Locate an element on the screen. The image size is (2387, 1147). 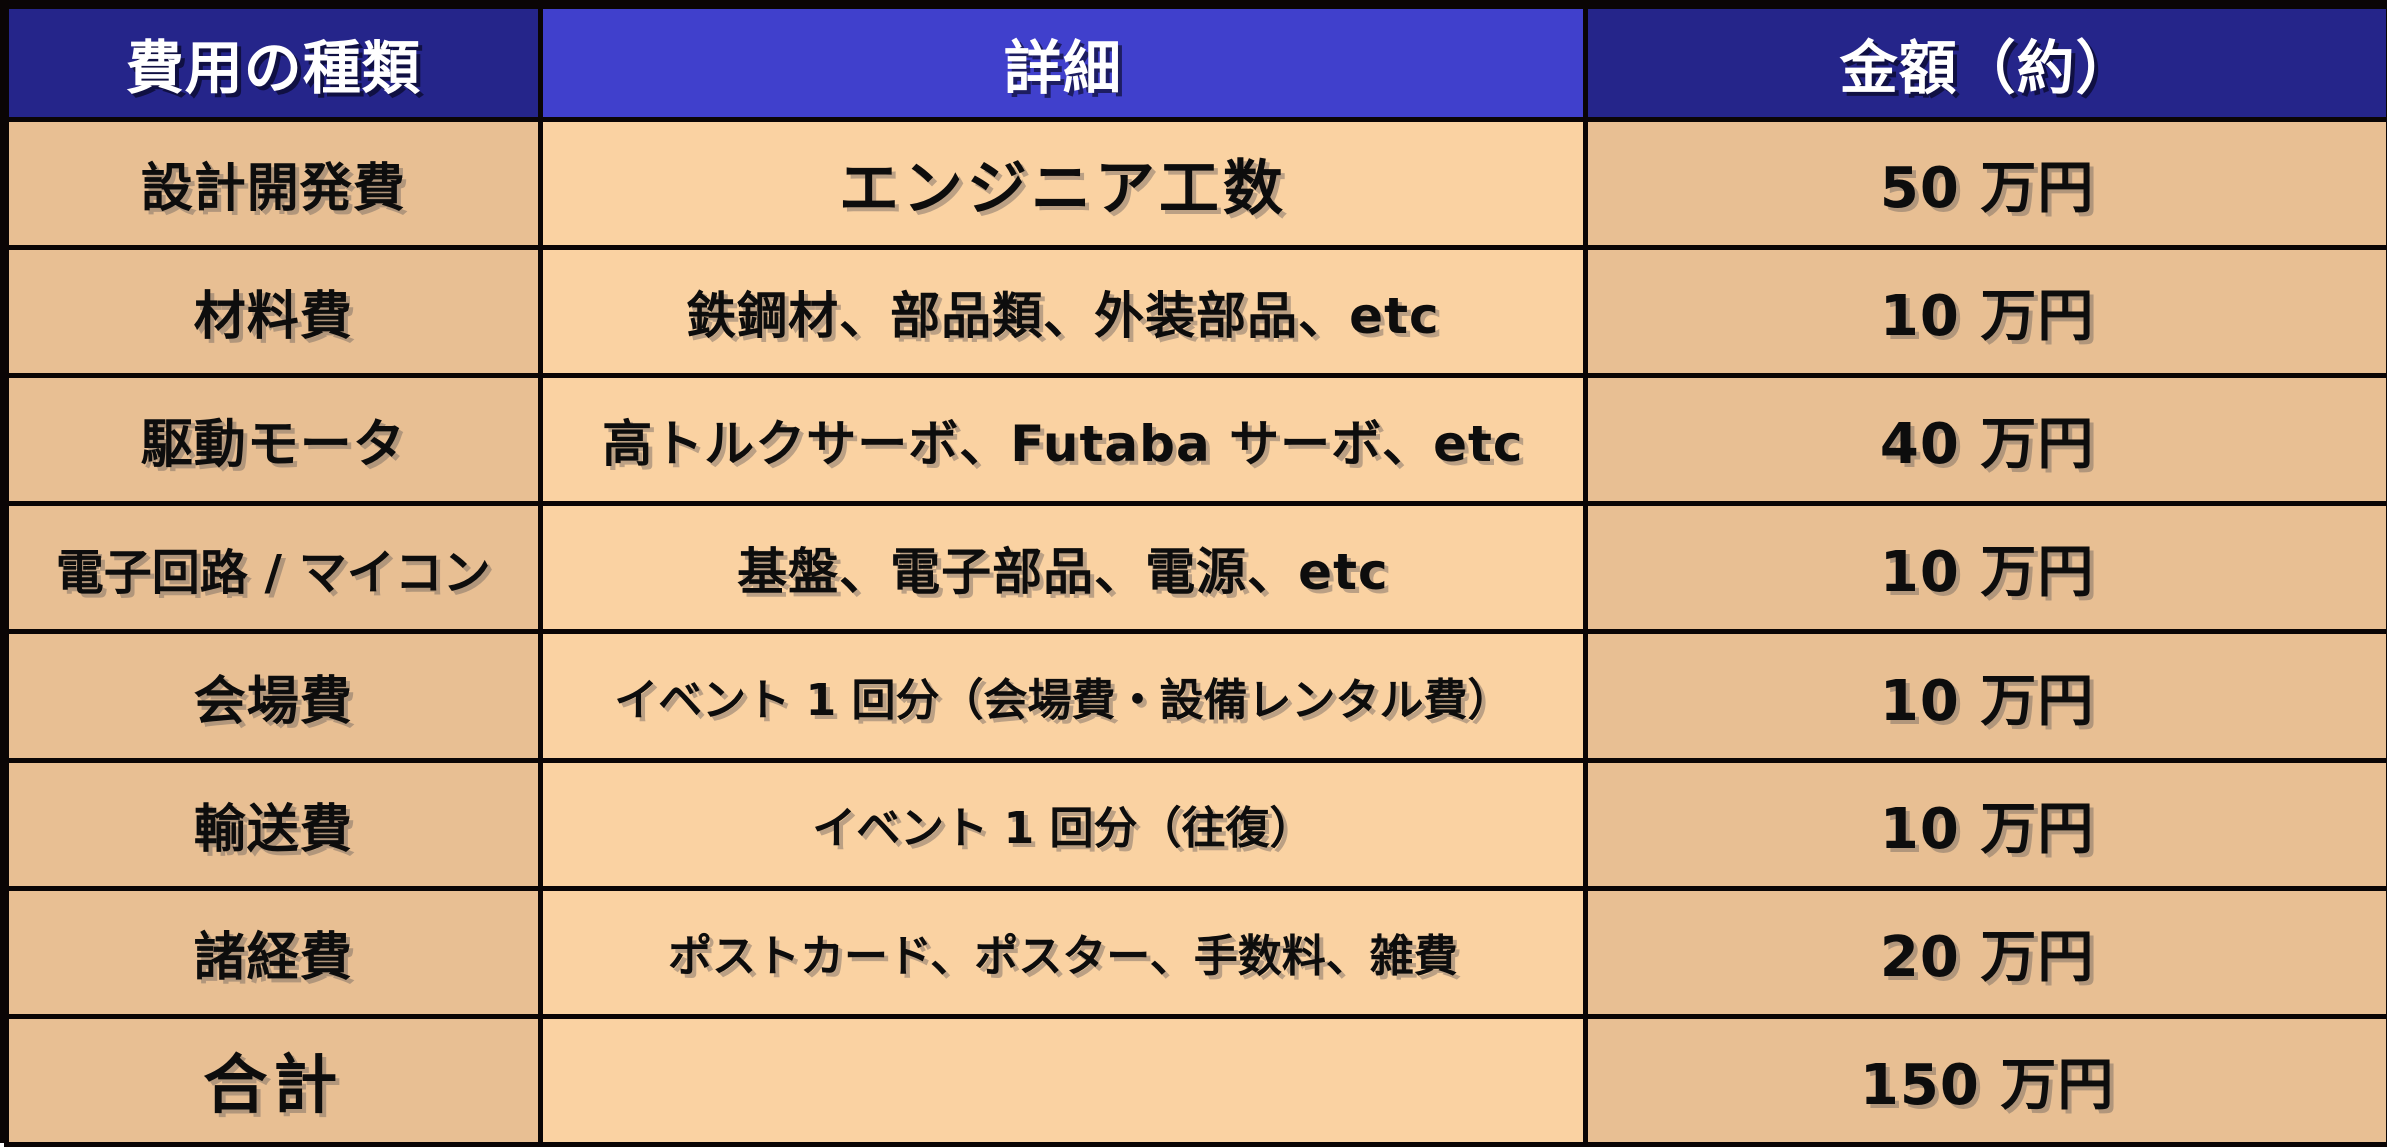
amount-cell: 40 万円 is located at coordinates (1986, 440).